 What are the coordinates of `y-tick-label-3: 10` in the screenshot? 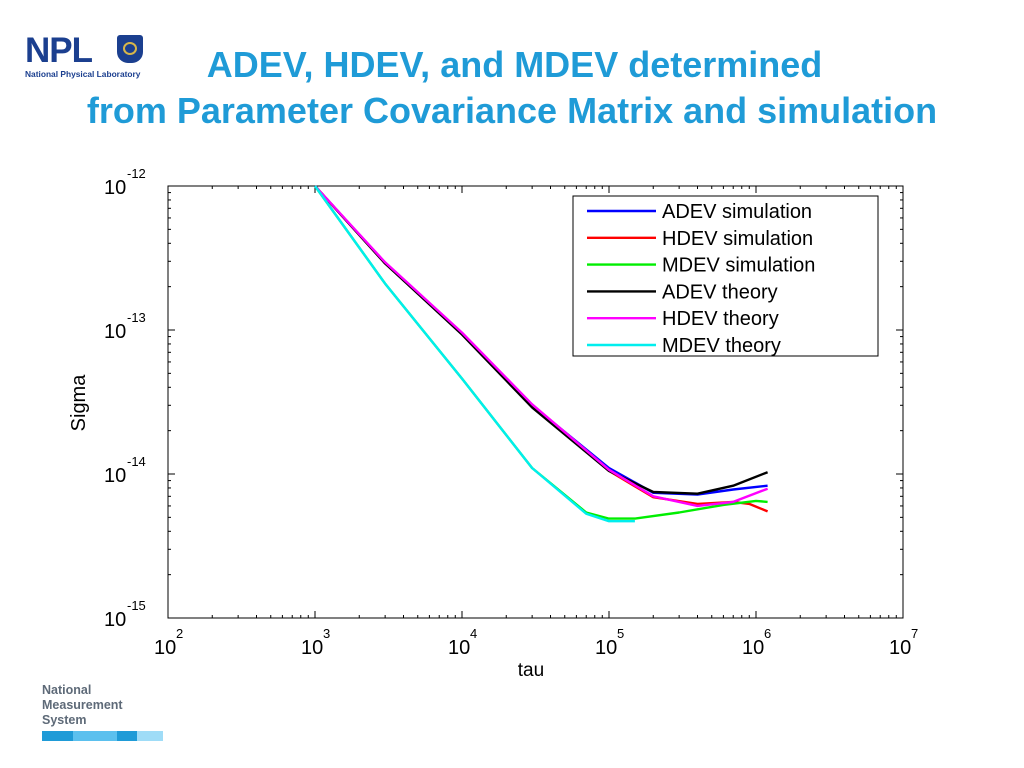 It's located at (115, 620).